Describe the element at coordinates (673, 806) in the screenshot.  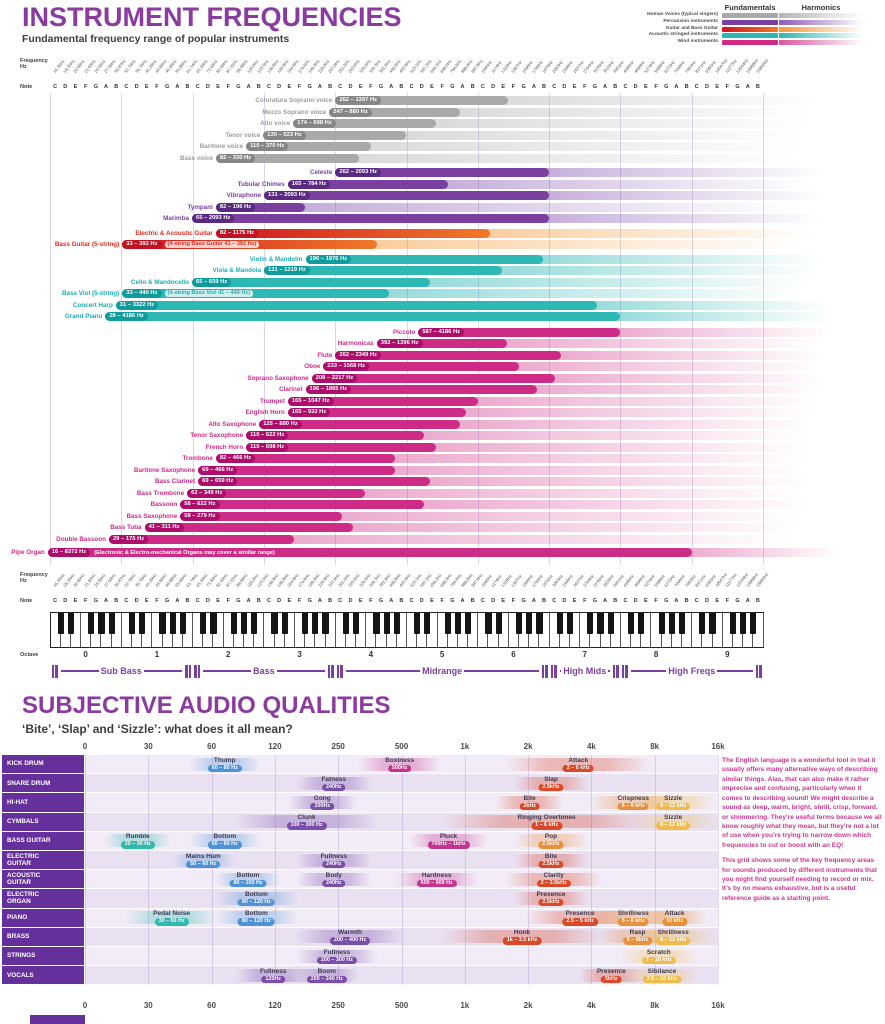
I see `chip-value-pill: 8 – 12 kHz` at that location.